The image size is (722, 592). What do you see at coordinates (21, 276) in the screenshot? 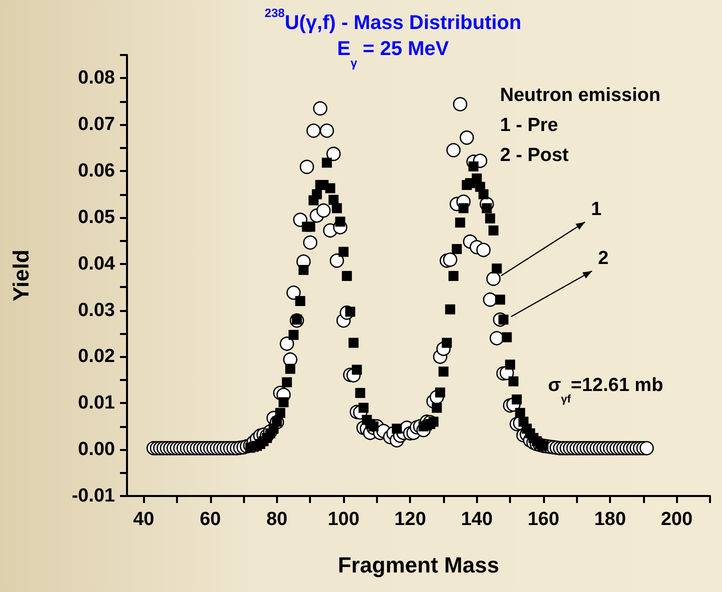
I see `y-axis-title: Yield` at bounding box center [21, 276].